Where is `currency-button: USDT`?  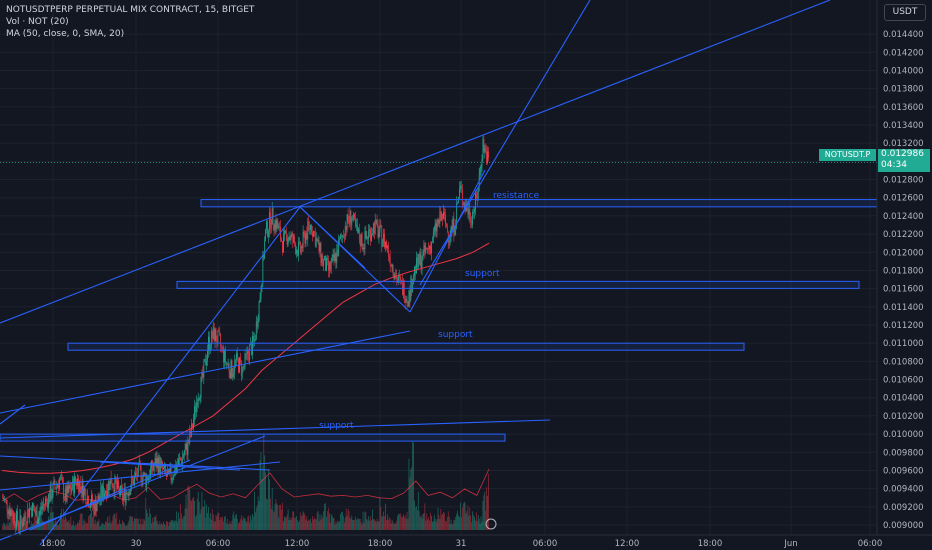
currency-button: USDT is located at coordinates (905, 12).